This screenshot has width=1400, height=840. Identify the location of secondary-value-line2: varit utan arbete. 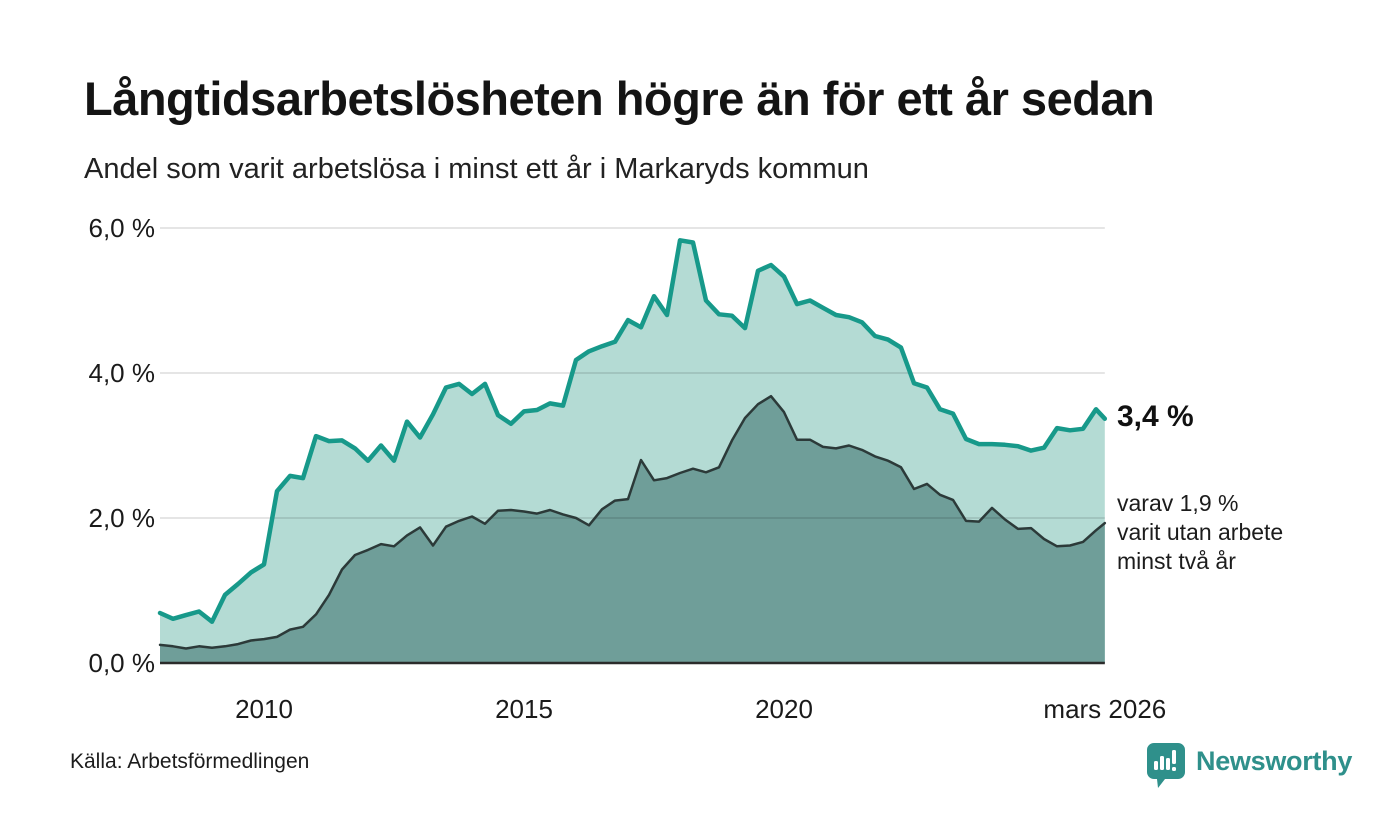
(1200, 532).